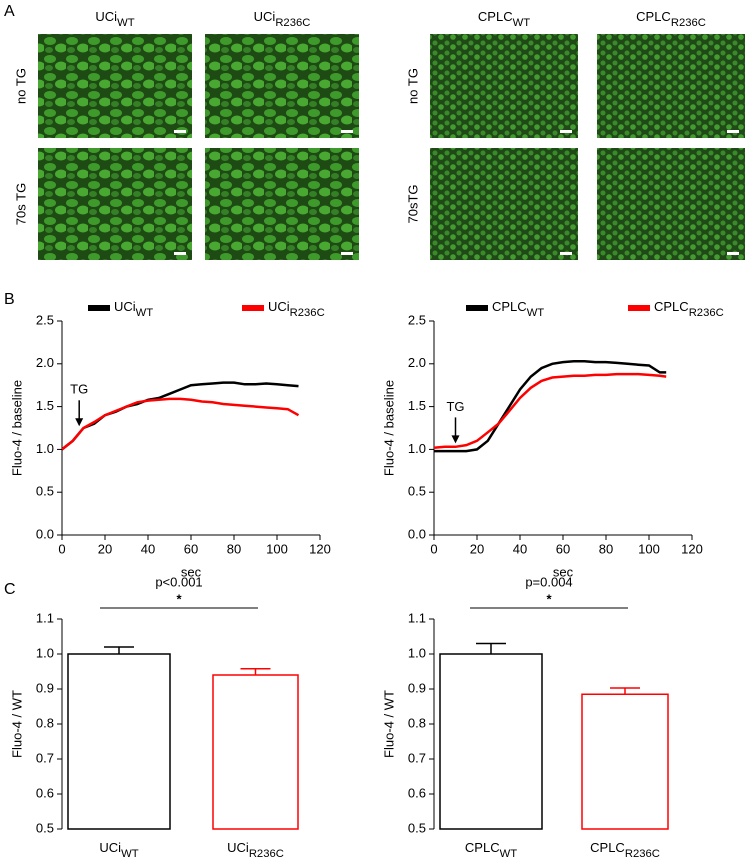 This screenshot has width=748, height=858. What do you see at coordinates (45, 617) in the screenshot?
I see `y-tick-label: 1.1` at bounding box center [45, 617].